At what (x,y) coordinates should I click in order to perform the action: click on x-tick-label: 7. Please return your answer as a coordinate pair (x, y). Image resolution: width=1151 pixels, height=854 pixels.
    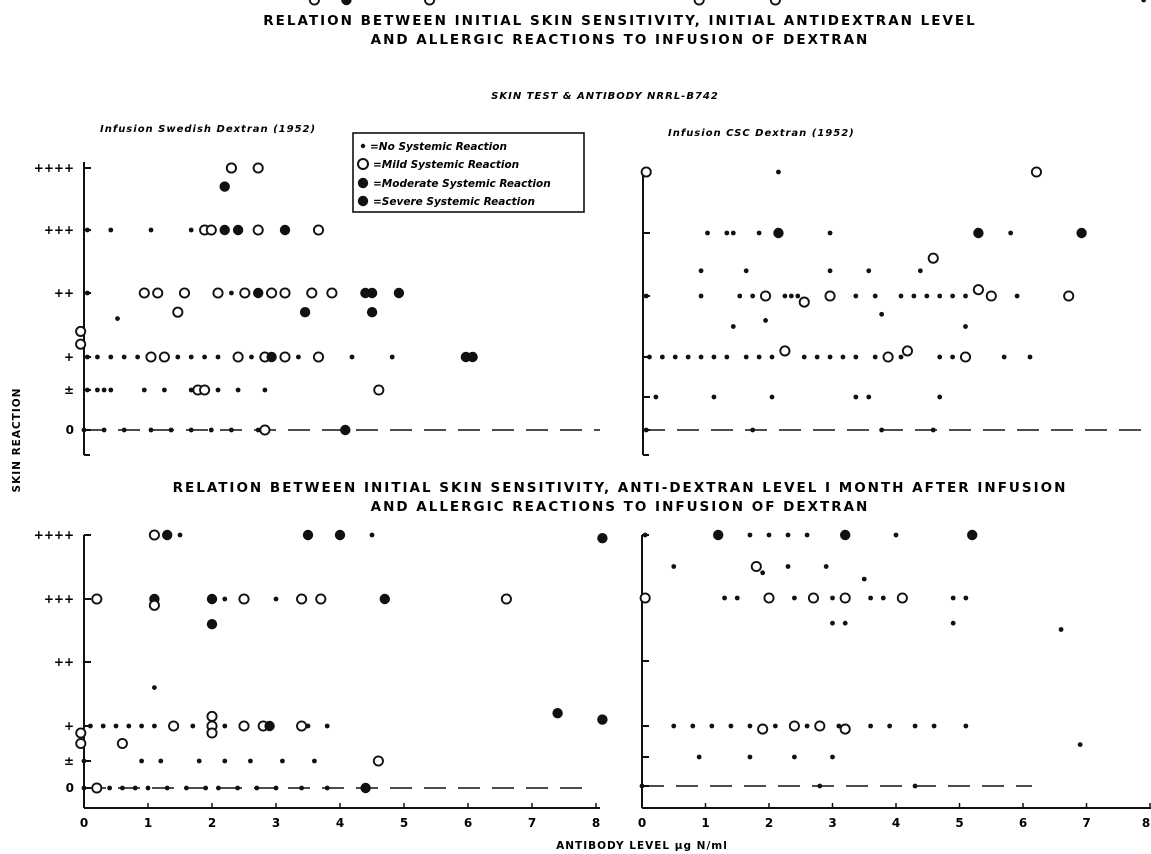
    Looking at the image, I should click on (1086, 823).